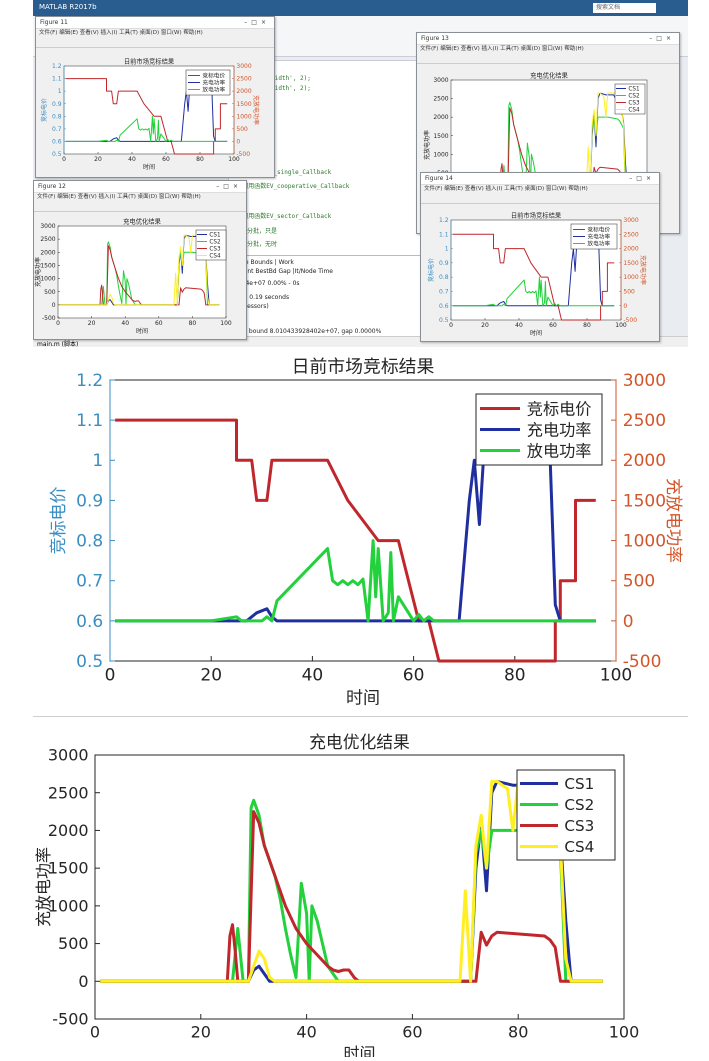  What do you see at coordinates (251, 306) in the screenshot?
I see `cmd-line: processors)` at bounding box center [251, 306].